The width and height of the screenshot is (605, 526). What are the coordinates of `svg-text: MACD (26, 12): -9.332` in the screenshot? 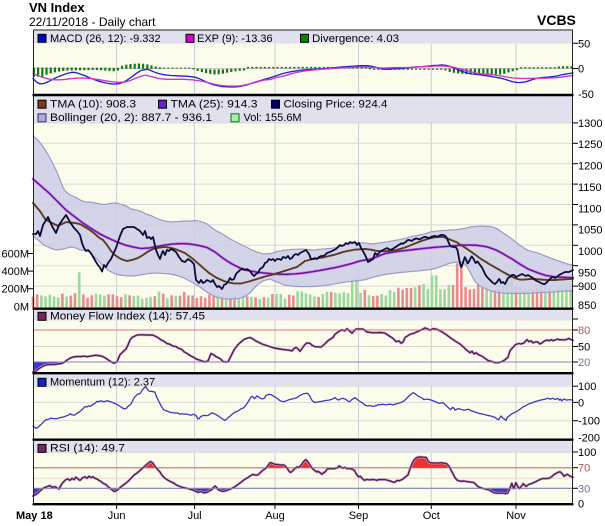 It's located at (105, 39).